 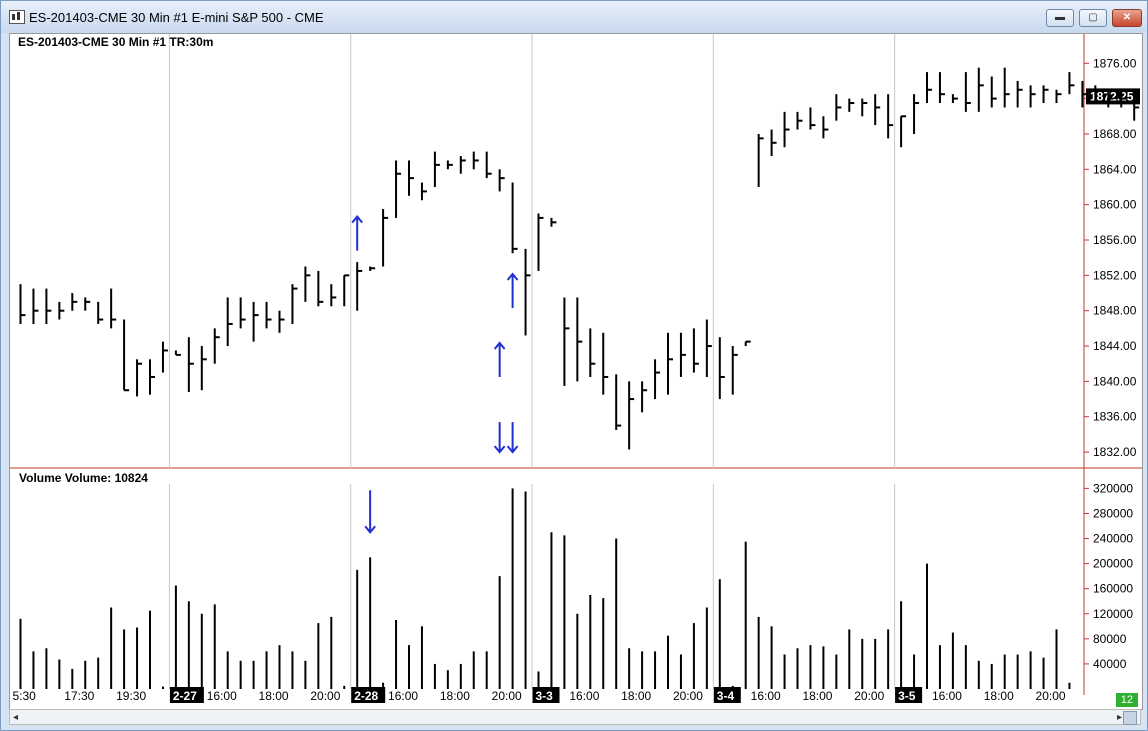 What do you see at coordinates (1110, 664) in the screenshot?
I see `volume-tick-label: 40000` at bounding box center [1110, 664].